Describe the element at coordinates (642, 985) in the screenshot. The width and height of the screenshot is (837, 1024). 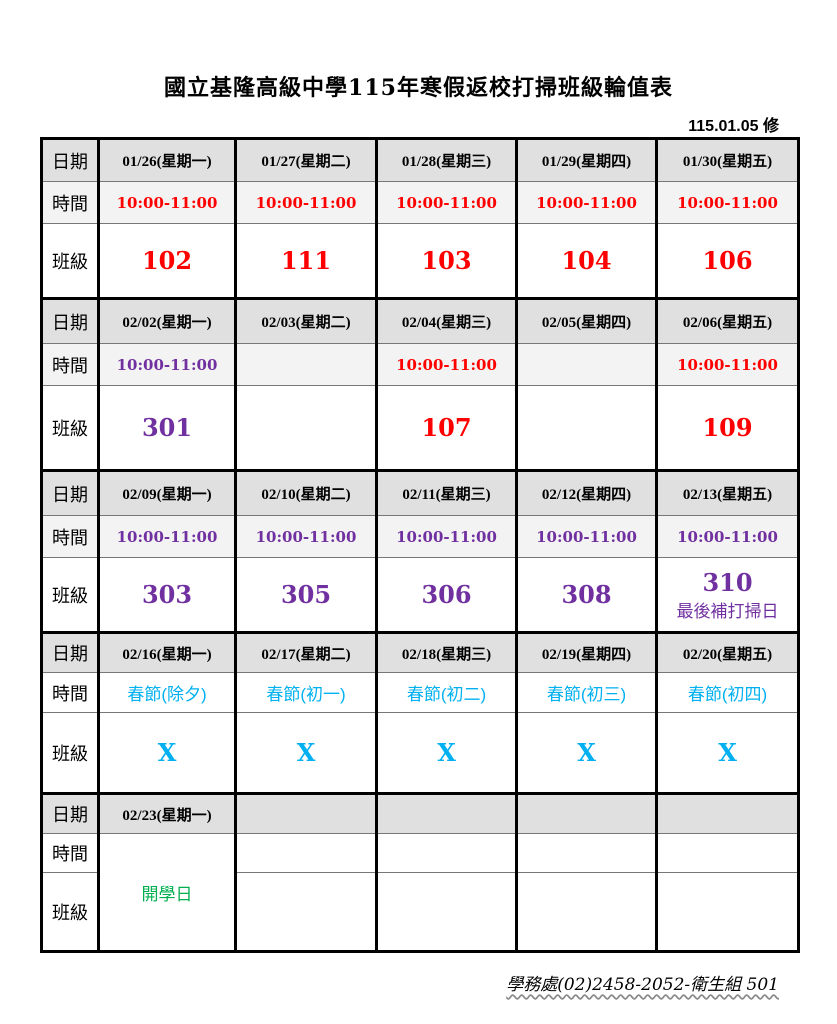
I see `footer-contact: 學務處(02)2458-2052-衛生組 501` at that location.